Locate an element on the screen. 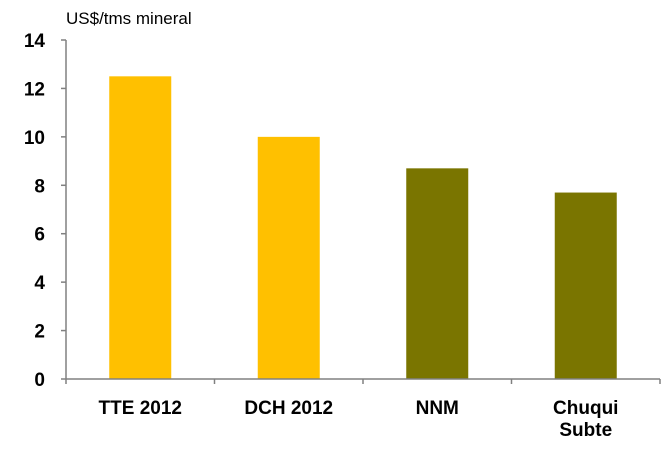 This screenshot has height=449, width=663. y-tick-label: 14 is located at coordinates (35, 41).